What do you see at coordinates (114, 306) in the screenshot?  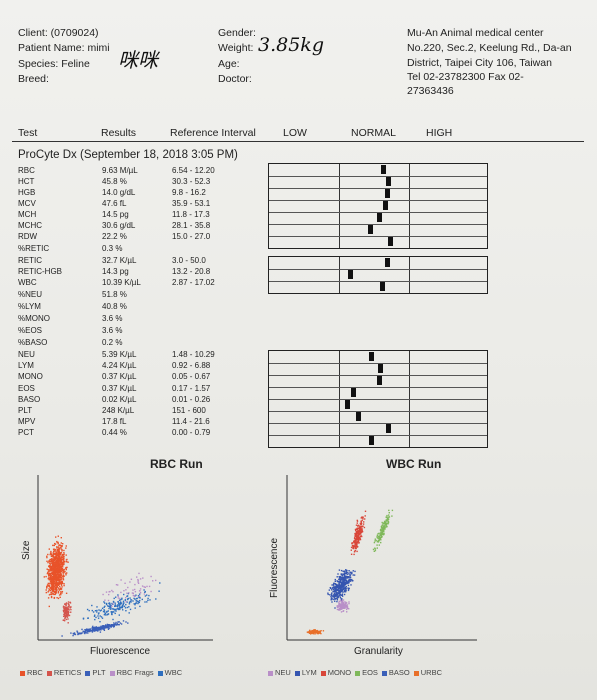 I see `result-value: 40.8 %` at bounding box center [114, 306].